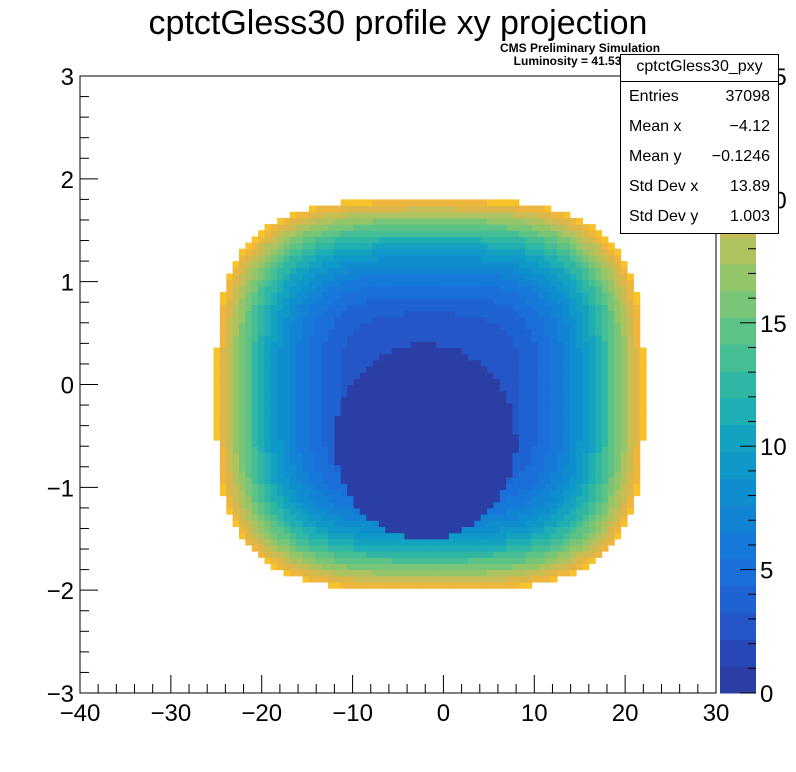 This screenshot has height=772, width=796. What do you see at coordinates (738, 626) in the screenshot?
I see `palette-segment` at bounding box center [738, 626].